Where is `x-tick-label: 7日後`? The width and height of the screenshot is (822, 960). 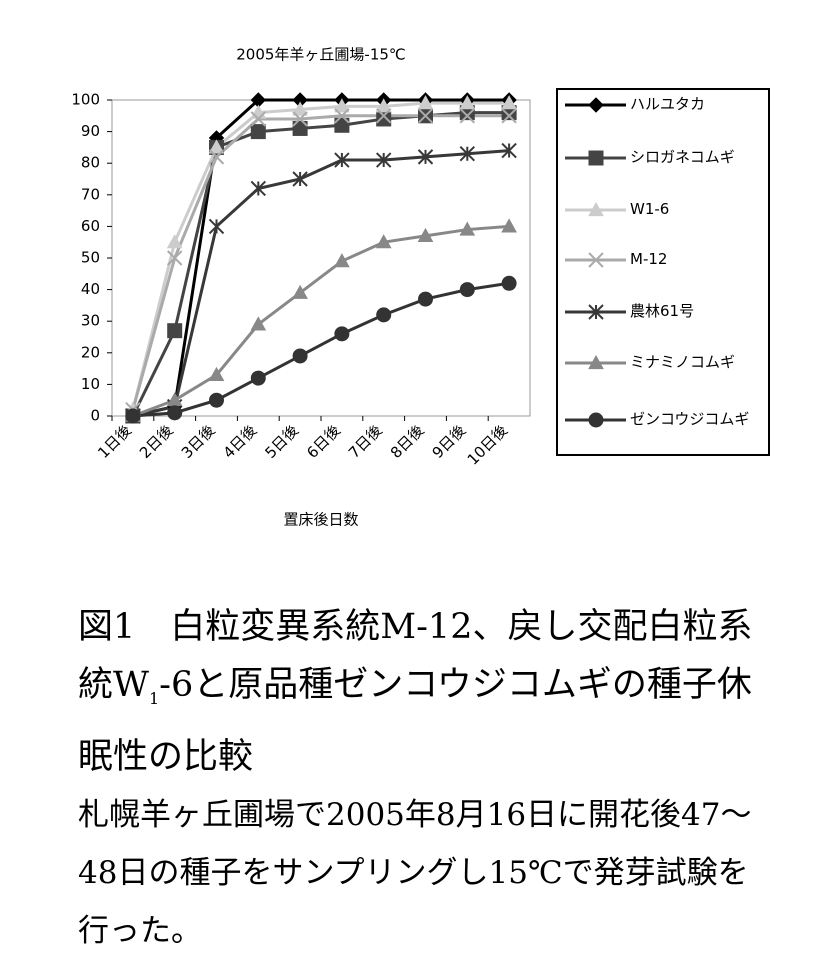 x-tick-label: 7日後 is located at coordinates (365, 441).